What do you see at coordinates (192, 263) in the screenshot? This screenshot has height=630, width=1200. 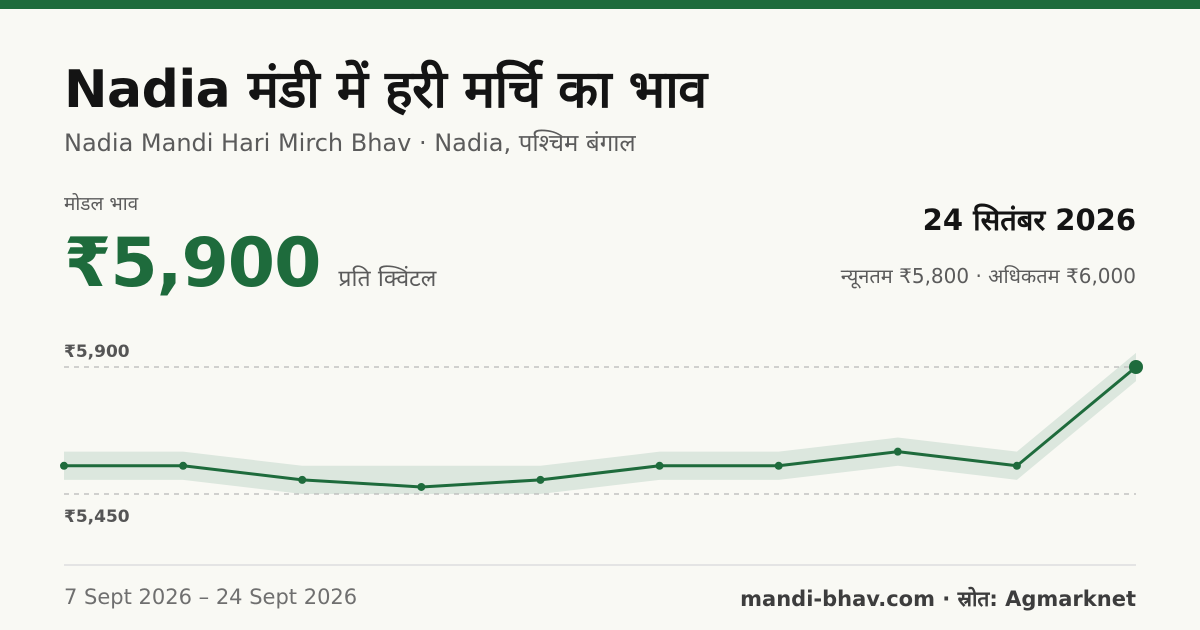 I see `model-price: ₹5,900` at bounding box center [192, 263].